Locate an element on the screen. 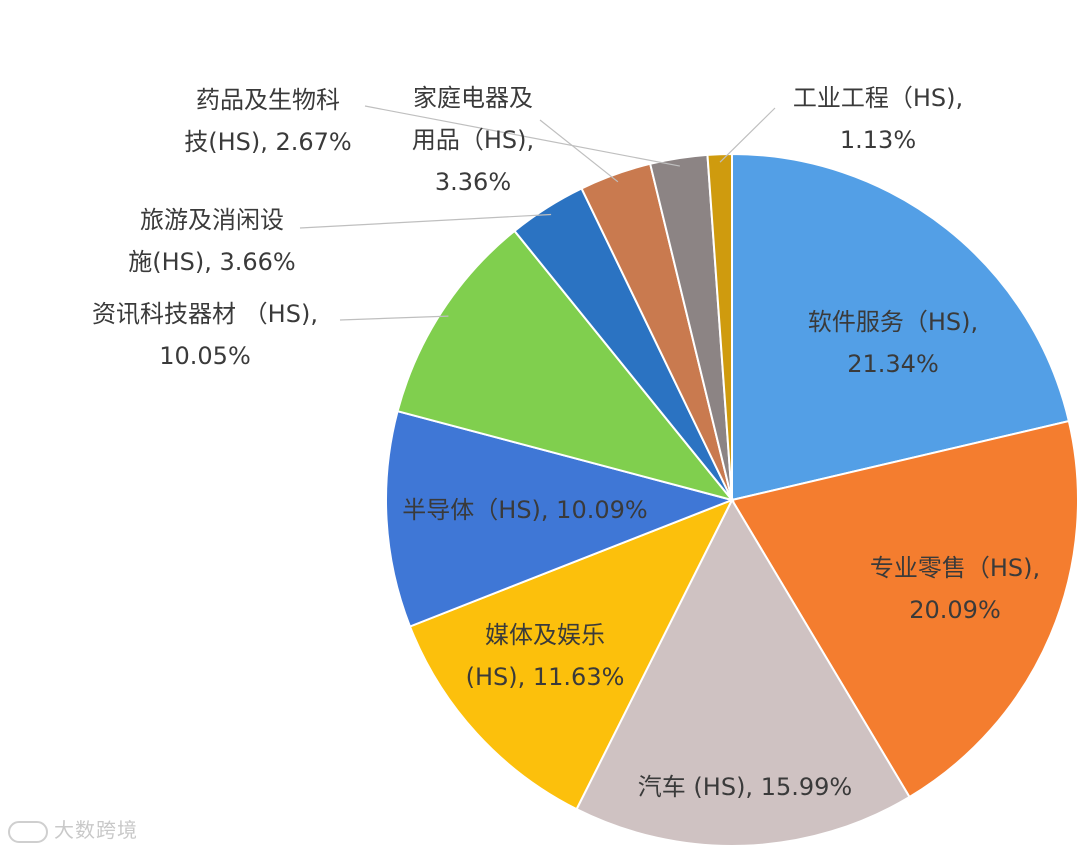 This screenshot has height=850, width=1080. slice-label-8: 药品及生物科技(HS), 2.67% is located at coordinates (268, 121).